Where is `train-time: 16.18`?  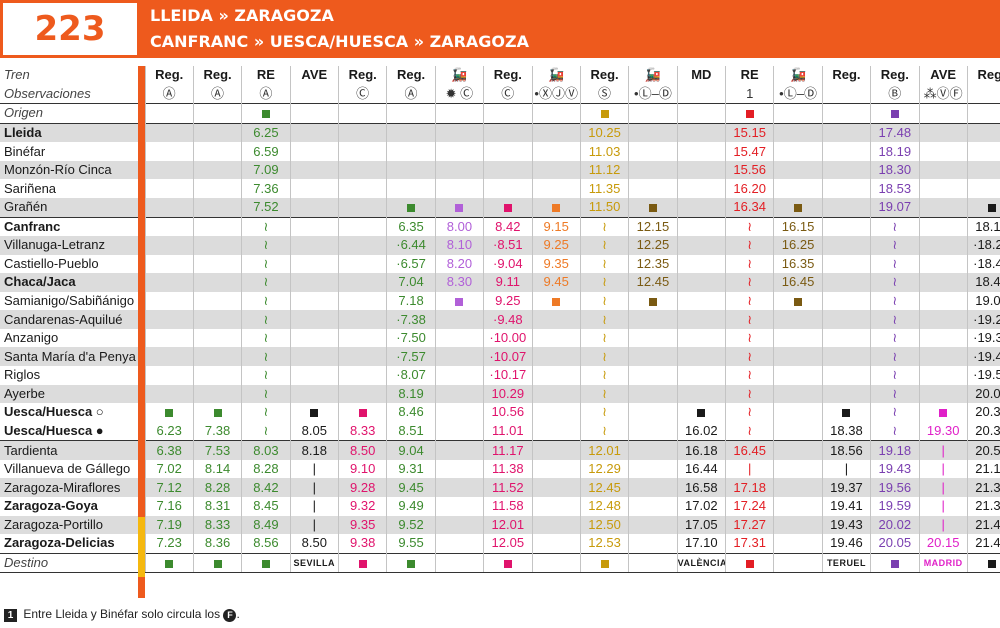 train-time: 16.18 is located at coordinates (701, 450).